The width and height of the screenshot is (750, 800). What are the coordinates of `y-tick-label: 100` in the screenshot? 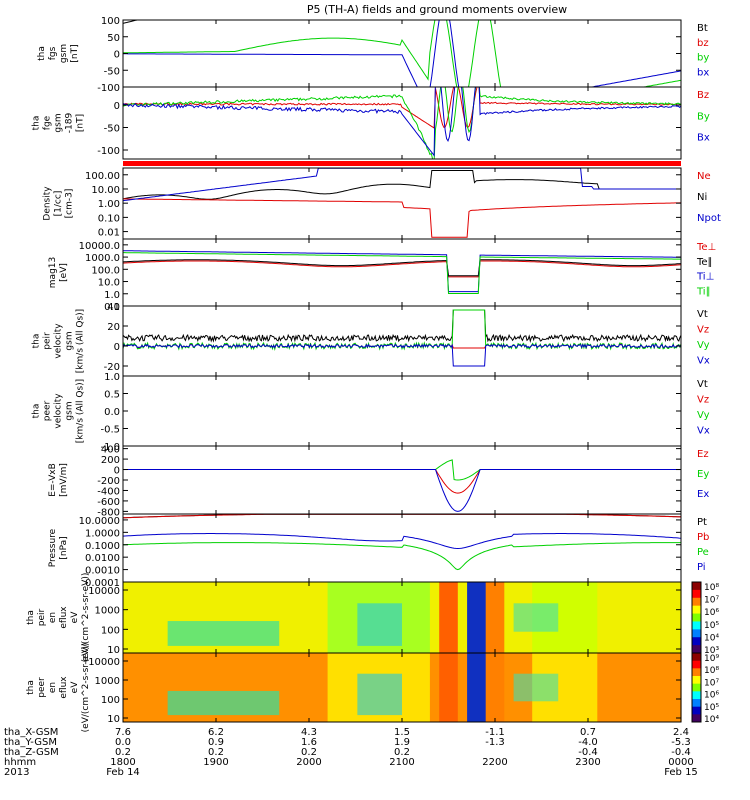 It's located at (110, 630).